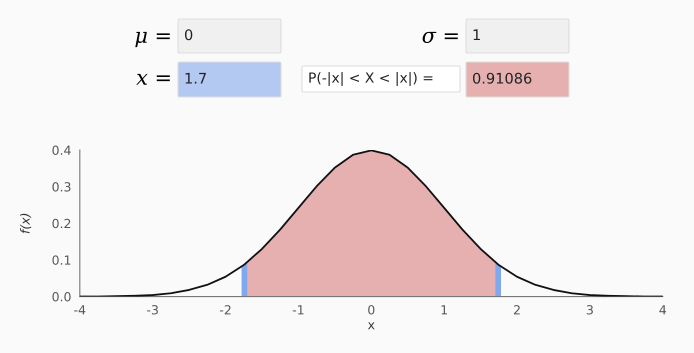 The height and width of the screenshot is (353, 694). Describe the element at coordinates (61, 260) in the screenshot. I see `y-tick-label: 0.1` at that location.